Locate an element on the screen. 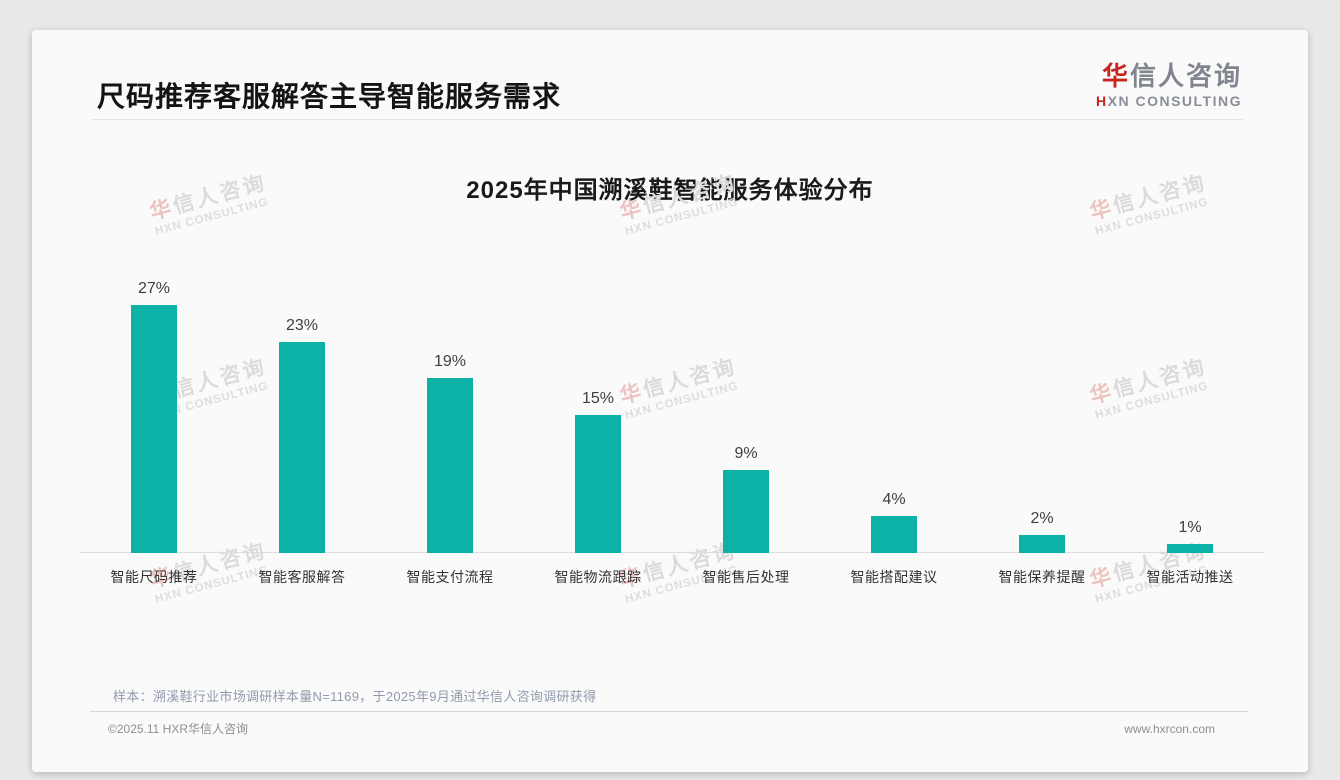  chart-column: 23% 智能客服解答 is located at coordinates (302, 427).